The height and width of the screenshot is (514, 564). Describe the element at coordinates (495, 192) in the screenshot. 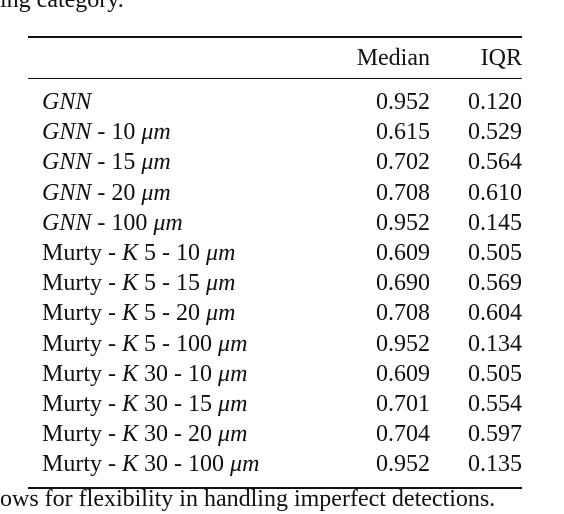

I see `iqr-cell: 0.610` at that location.